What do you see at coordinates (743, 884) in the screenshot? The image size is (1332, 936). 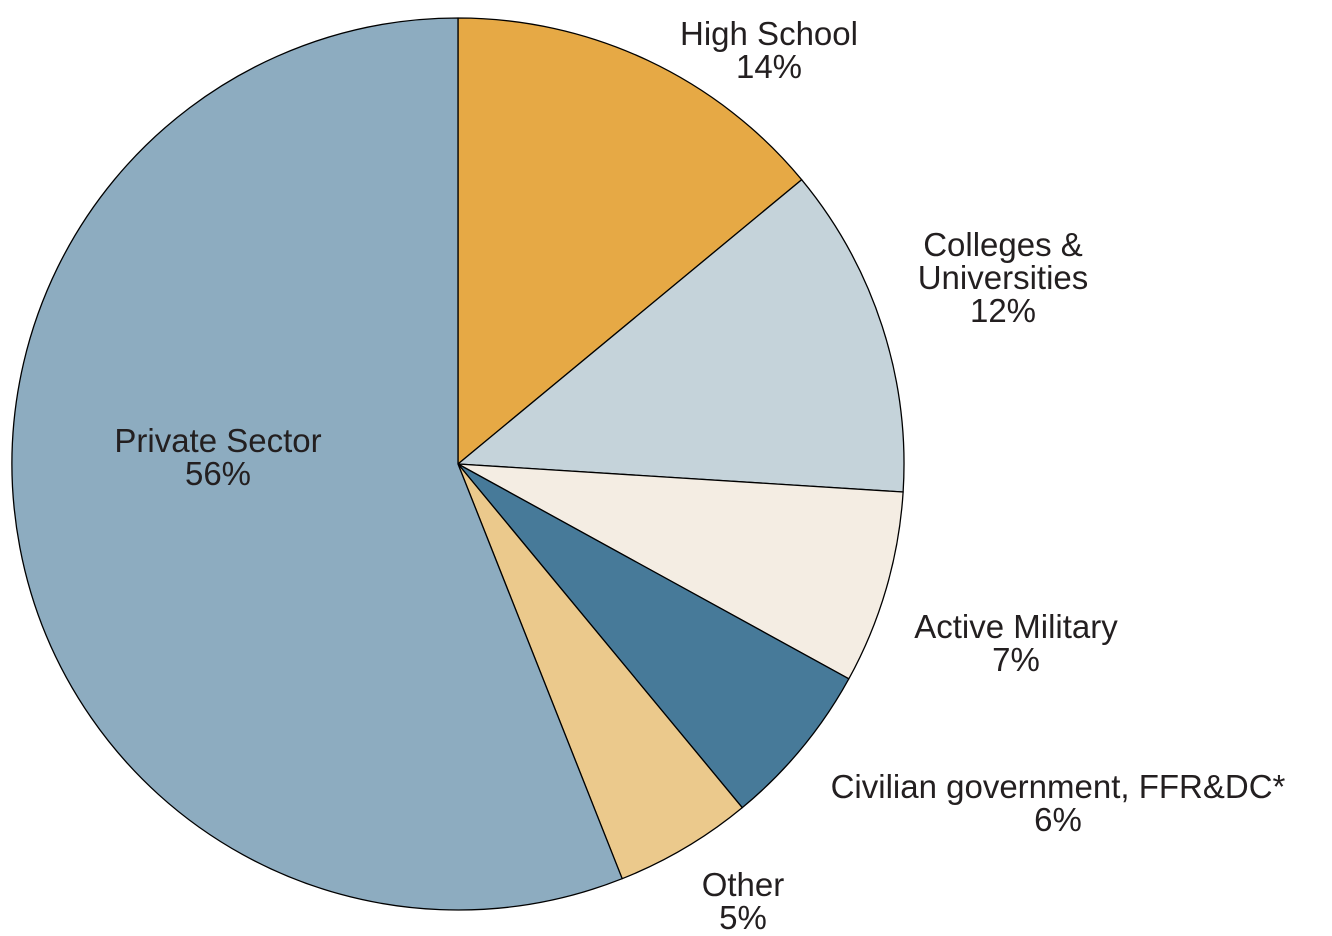 I see `slice-name-label: Other` at bounding box center [743, 884].